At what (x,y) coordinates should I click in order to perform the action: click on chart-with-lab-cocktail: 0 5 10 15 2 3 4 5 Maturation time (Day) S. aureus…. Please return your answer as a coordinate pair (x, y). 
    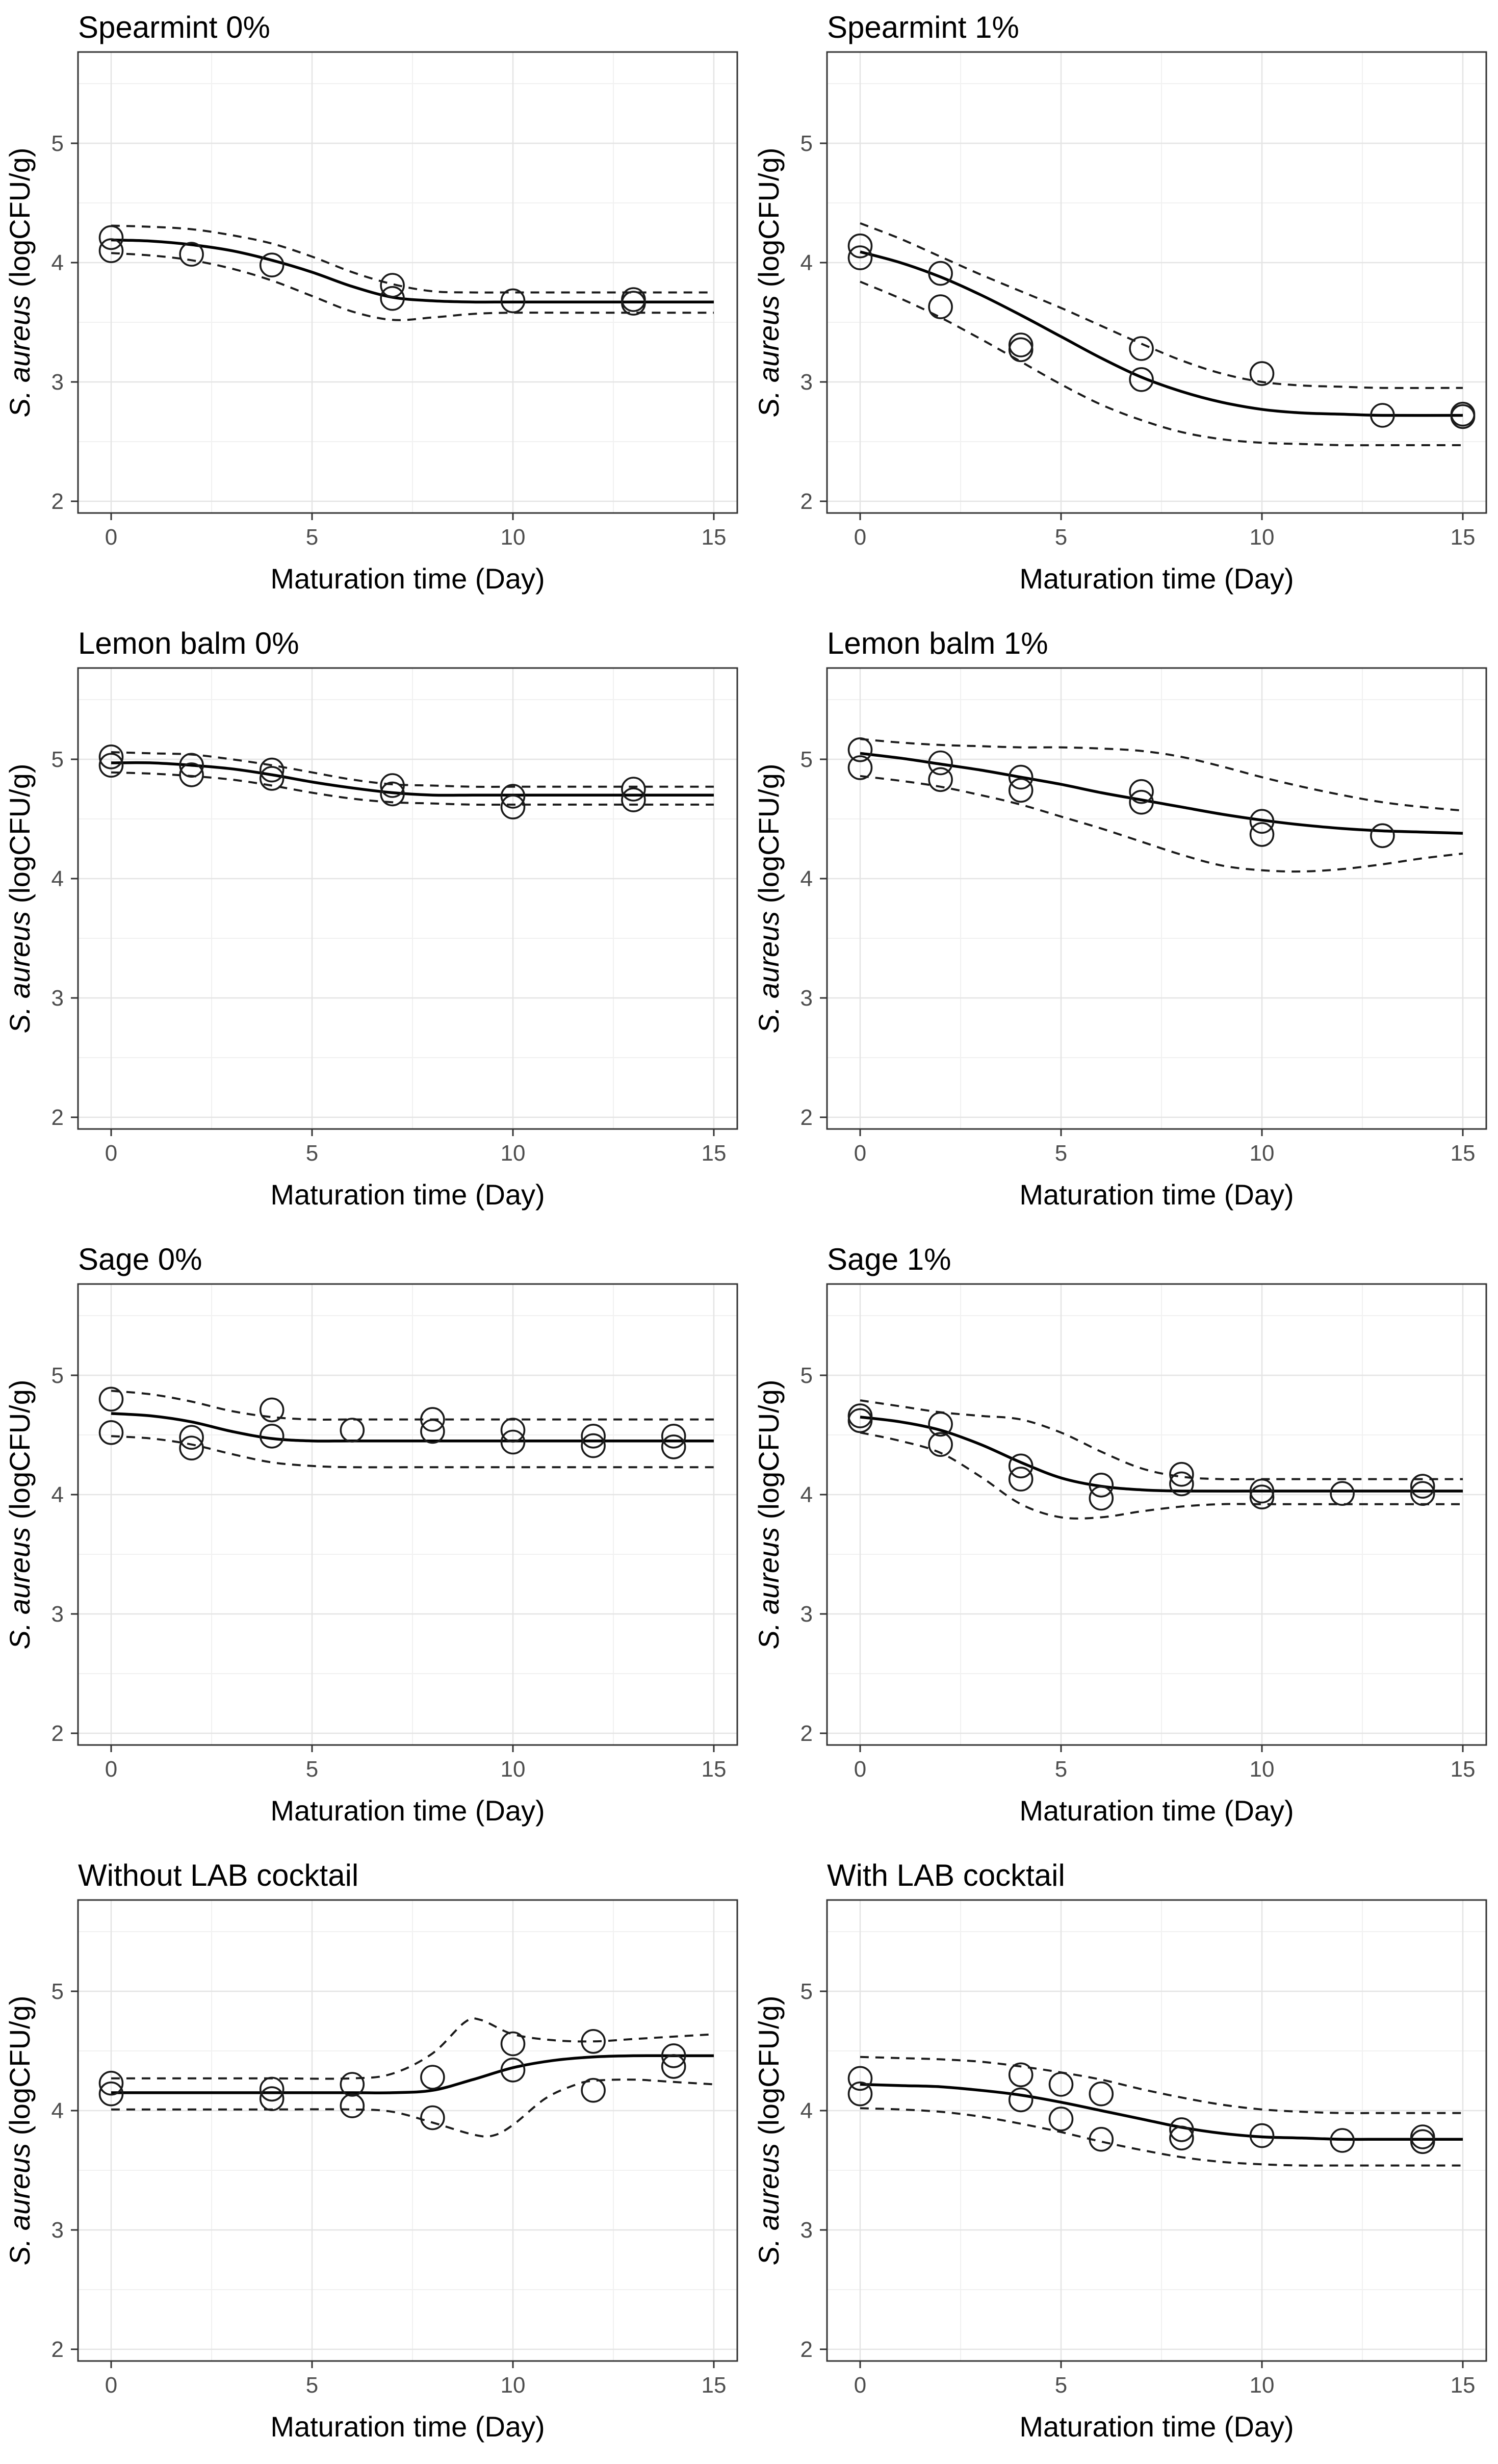
    Looking at the image, I should click on (1120, 2151).